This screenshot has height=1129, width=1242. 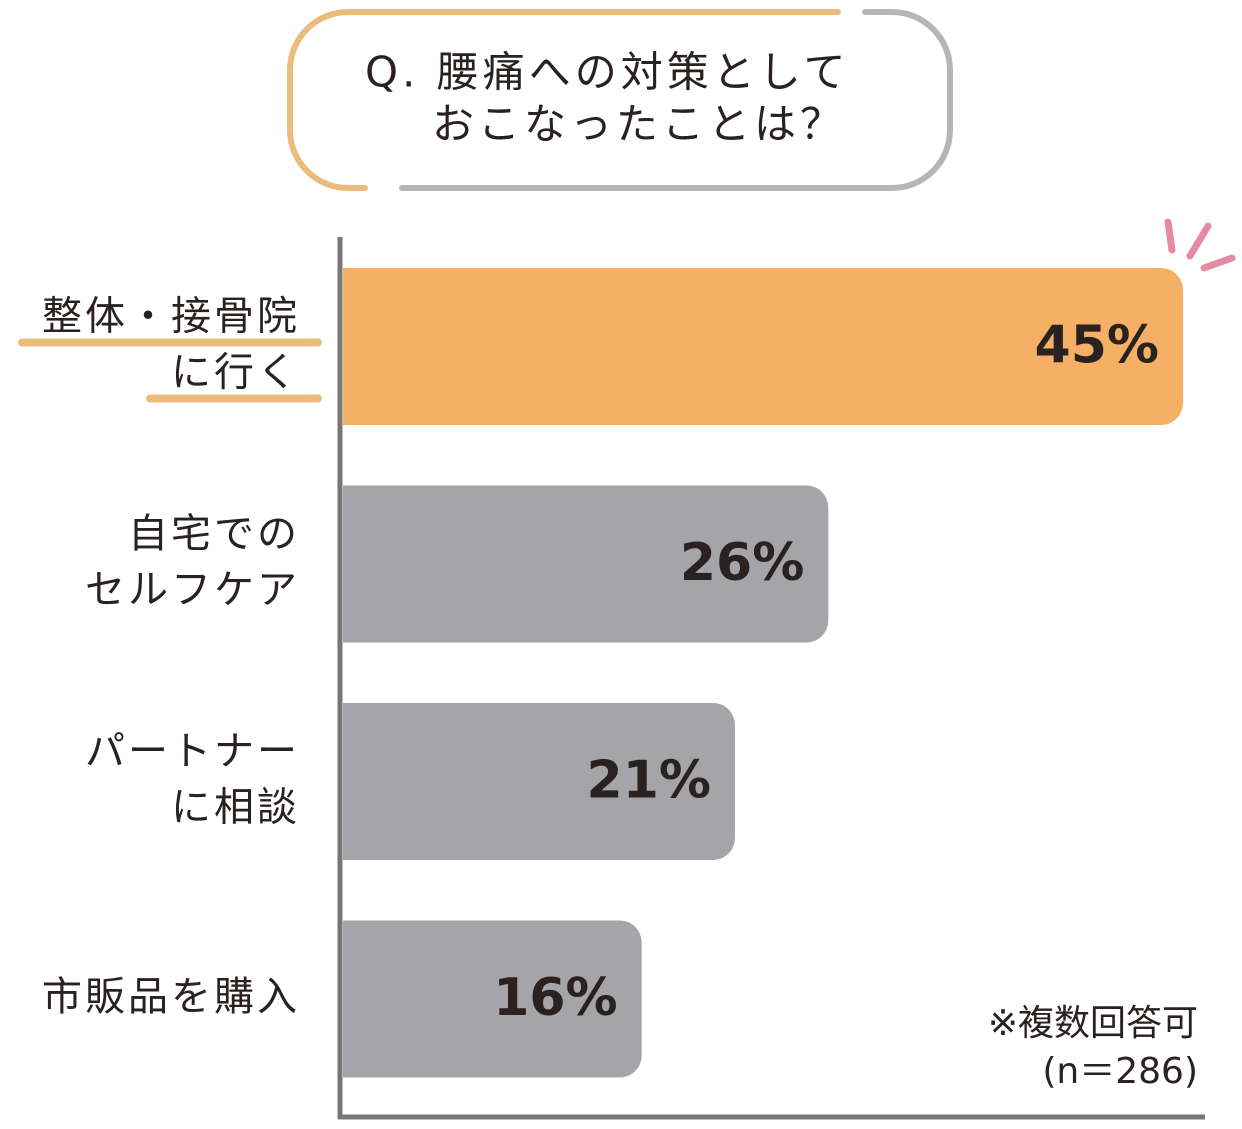 I want to click on chart-title: おこなったことは？, so click(x=639, y=124).